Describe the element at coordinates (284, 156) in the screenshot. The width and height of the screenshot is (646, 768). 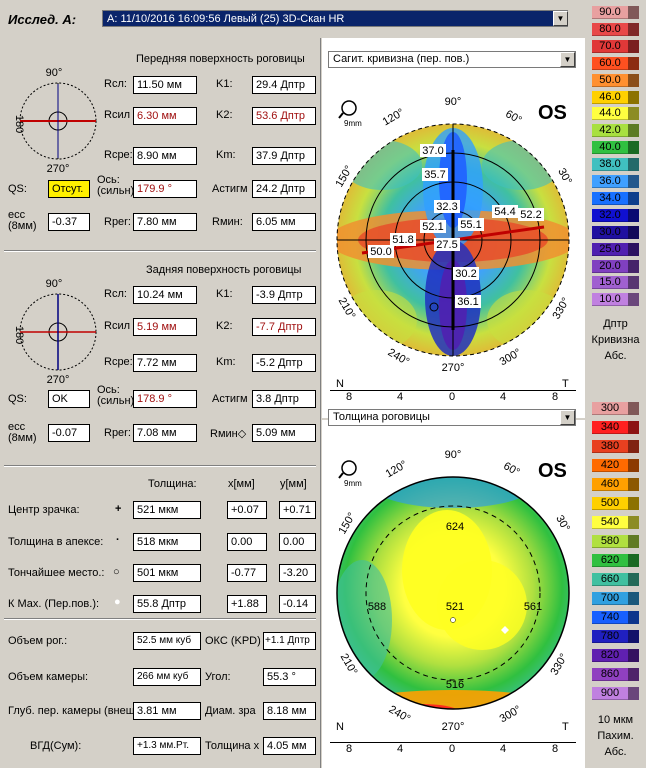
I see `ant-km-field: 37.9 Дптр` at that location.